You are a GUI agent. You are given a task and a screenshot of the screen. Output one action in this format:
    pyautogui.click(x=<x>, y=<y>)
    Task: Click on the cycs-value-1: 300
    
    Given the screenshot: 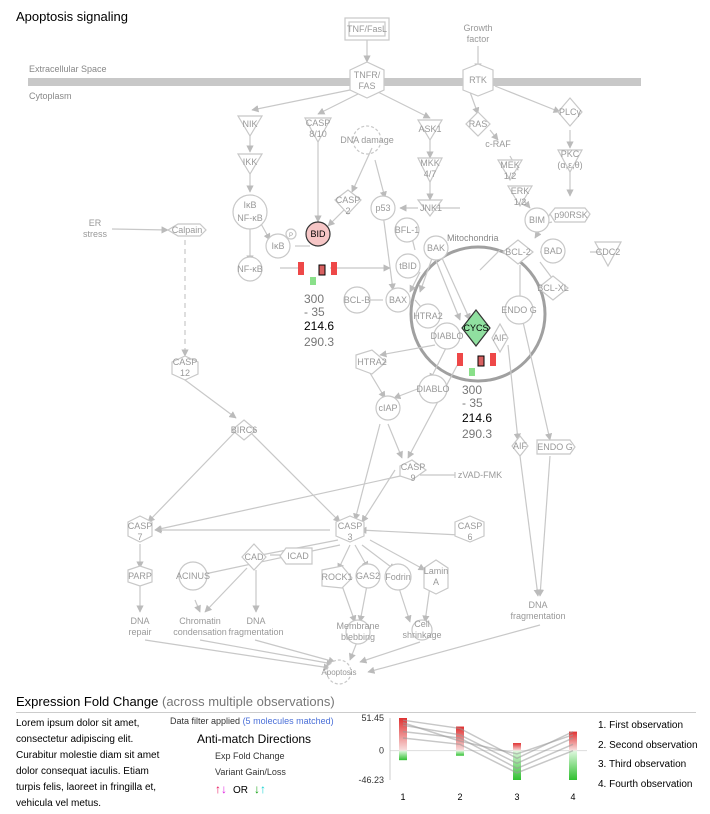 What is the action you would take?
    pyautogui.click(x=472, y=390)
    